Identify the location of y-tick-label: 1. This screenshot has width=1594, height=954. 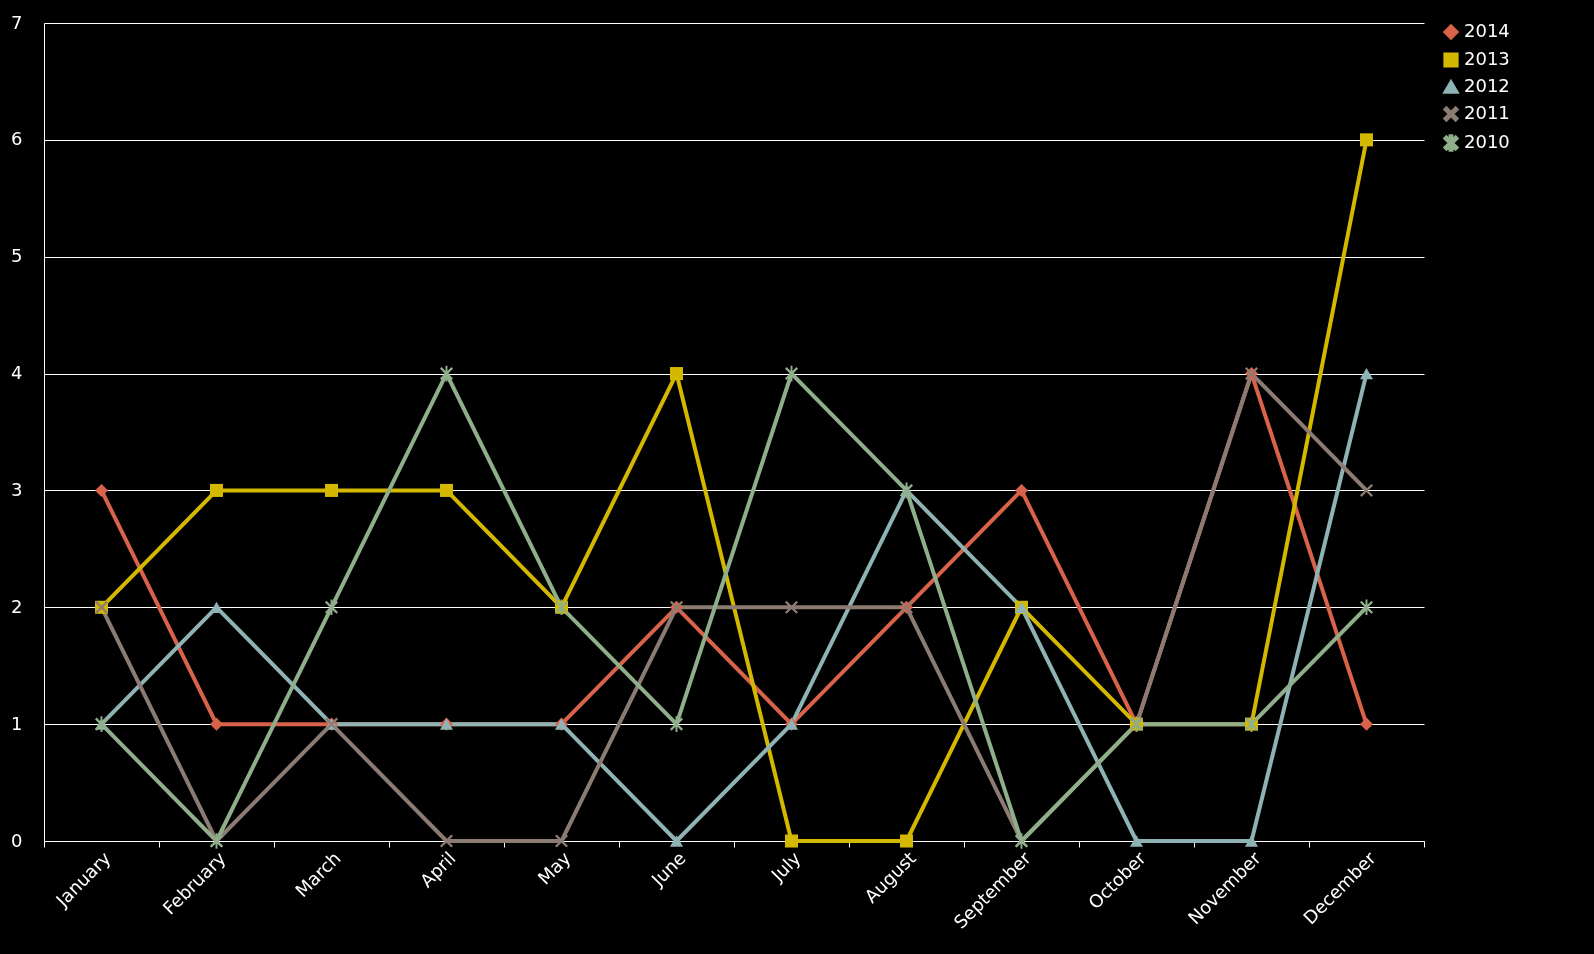
(17, 723).